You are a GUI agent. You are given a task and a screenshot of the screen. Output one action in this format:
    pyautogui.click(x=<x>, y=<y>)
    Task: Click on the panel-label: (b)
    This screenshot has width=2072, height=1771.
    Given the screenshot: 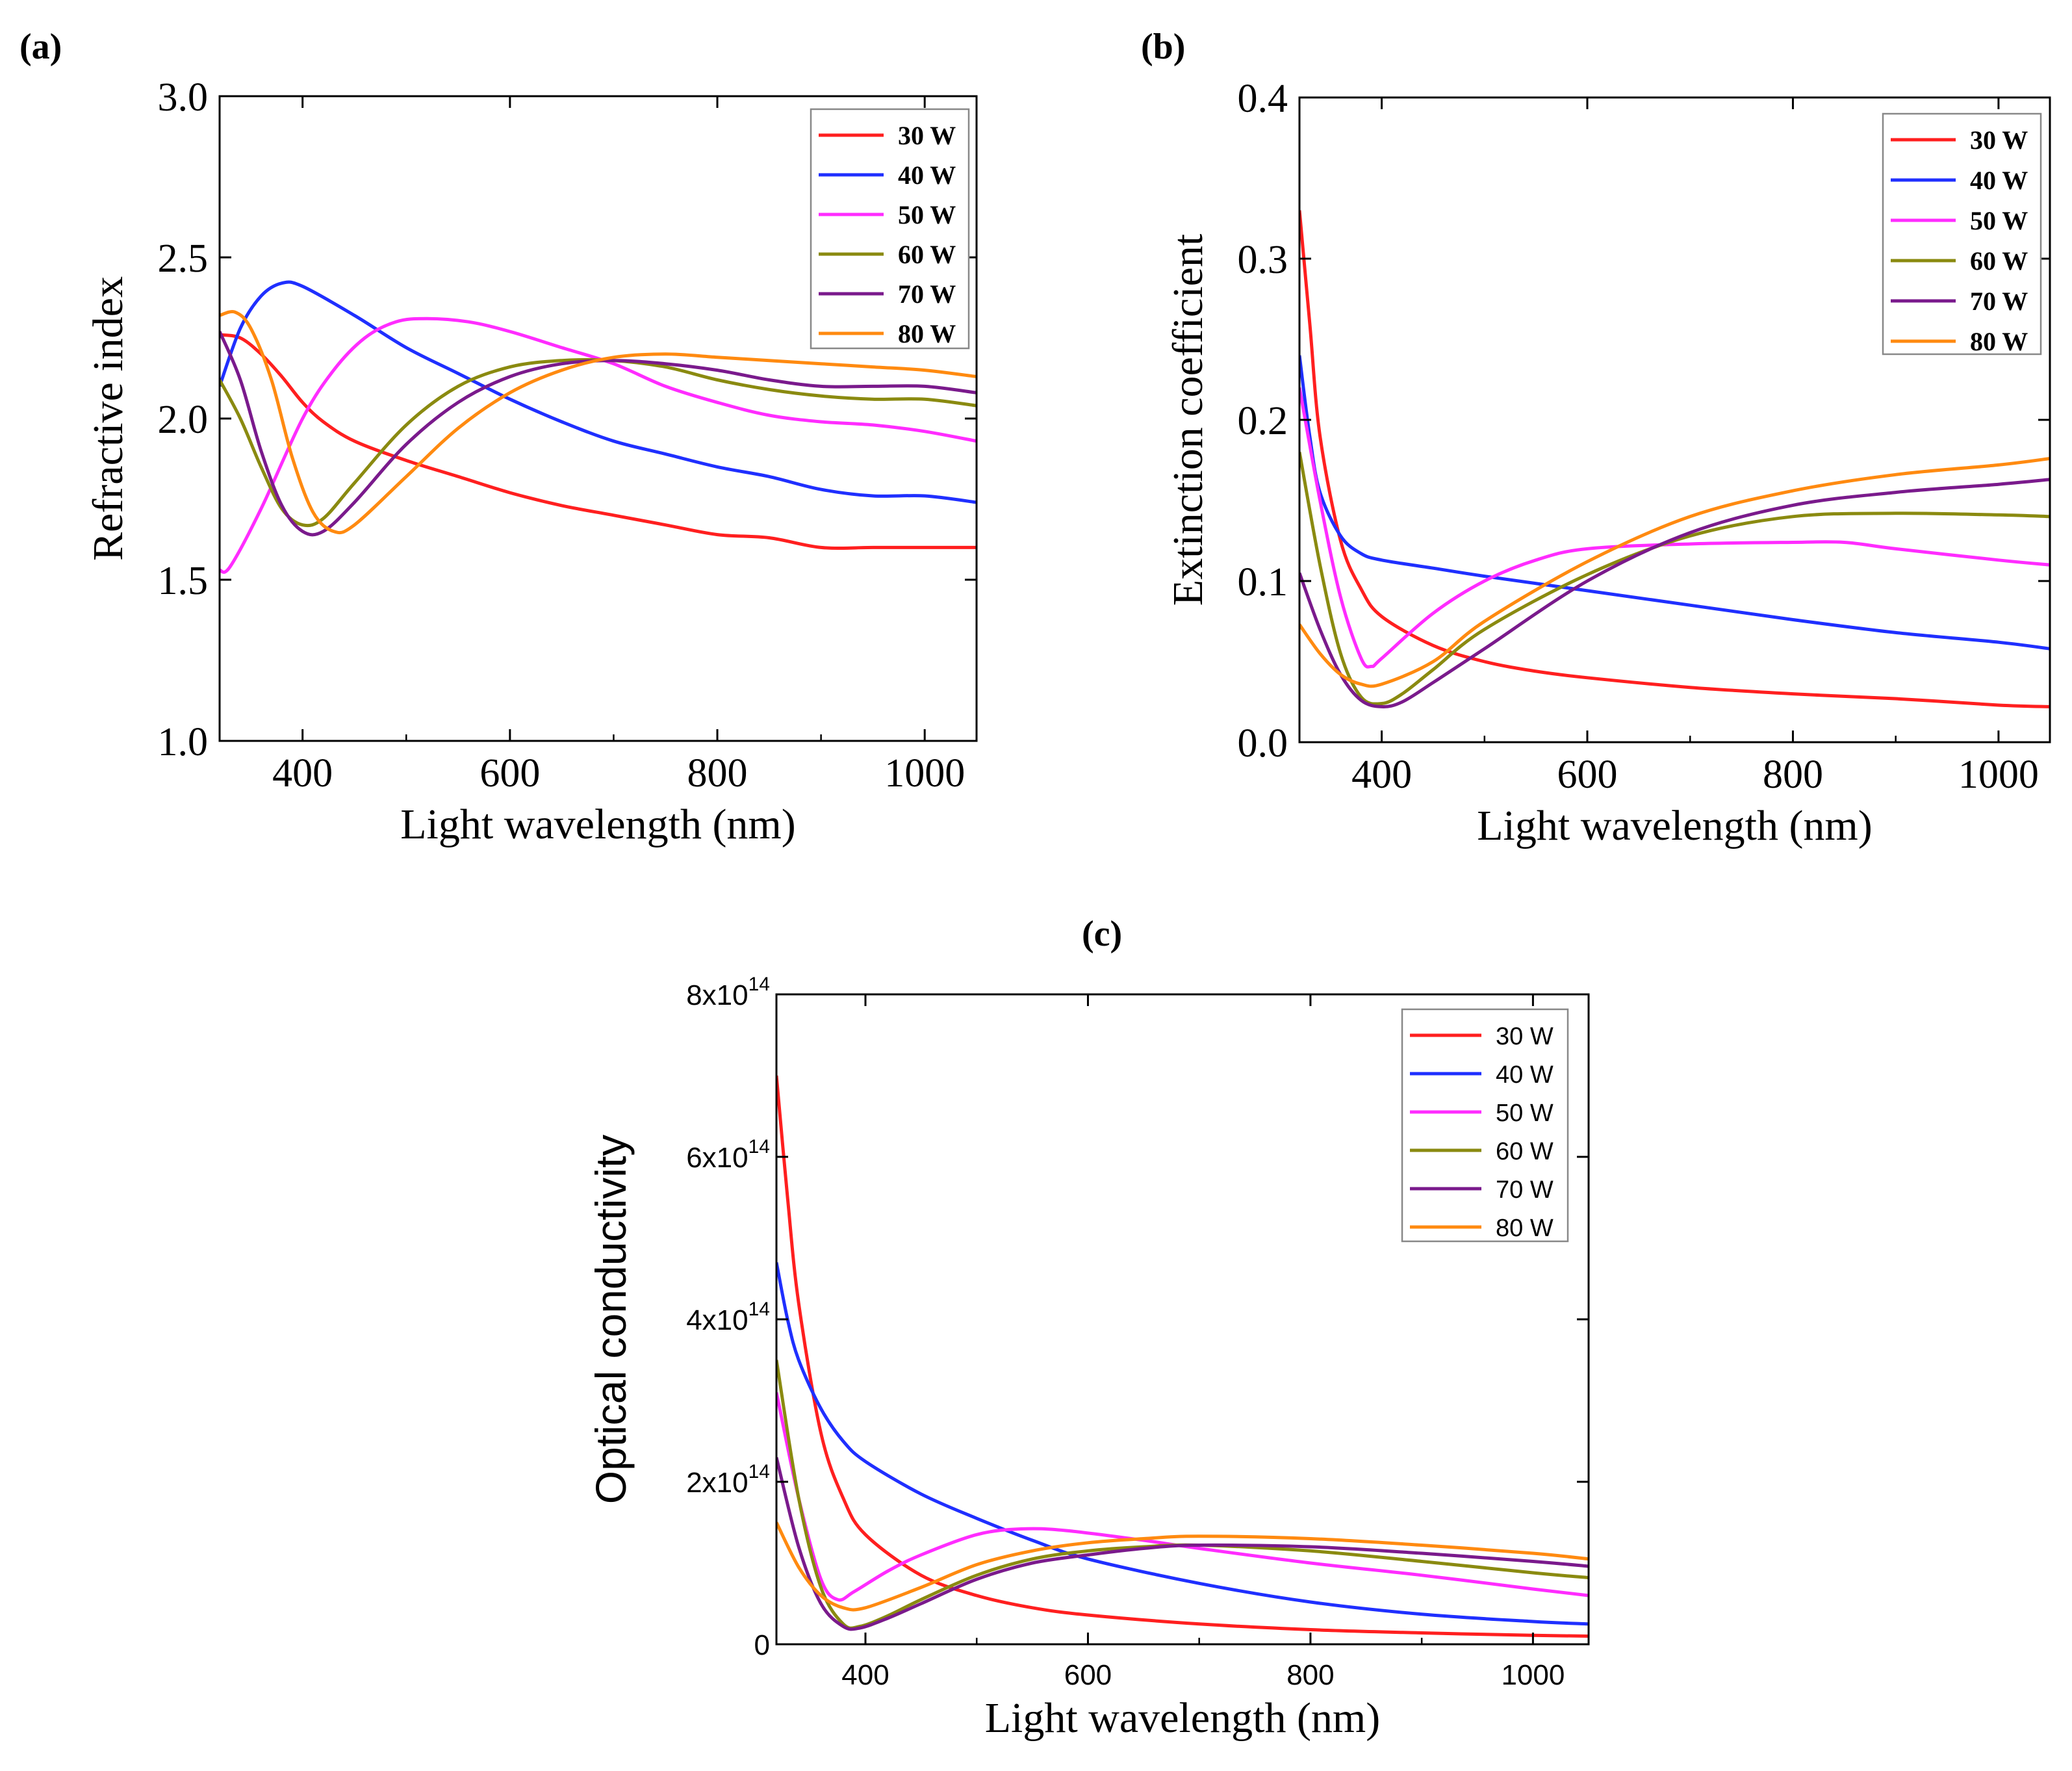 What is the action you would take?
    pyautogui.click(x=1163, y=47)
    